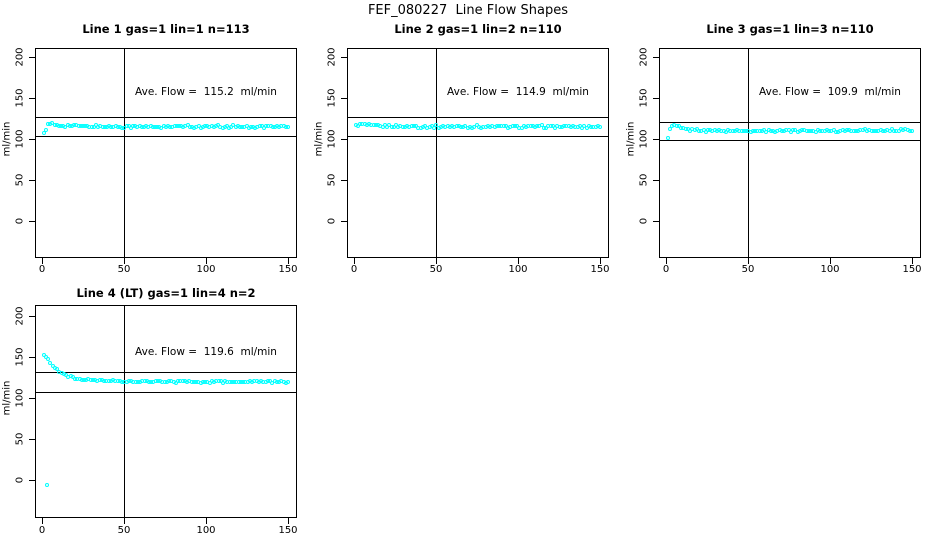 The height and width of the screenshot is (540, 936). What do you see at coordinates (644, 221) in the screenshot?
I see `y-axis-tick-label: 0` at bounding box center [644, 221].